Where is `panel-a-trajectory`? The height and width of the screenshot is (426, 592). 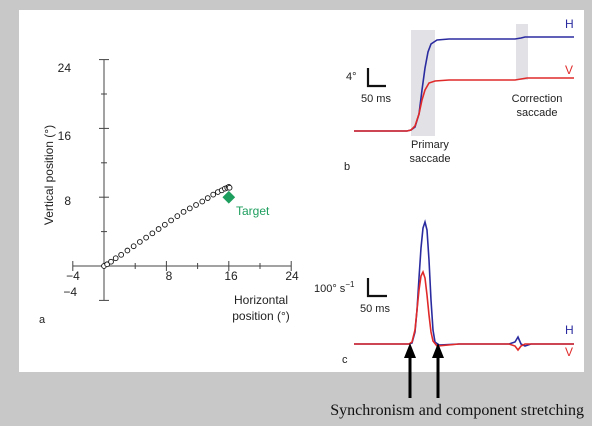
panel-a-trajectory is located at coordinates (167, 226).